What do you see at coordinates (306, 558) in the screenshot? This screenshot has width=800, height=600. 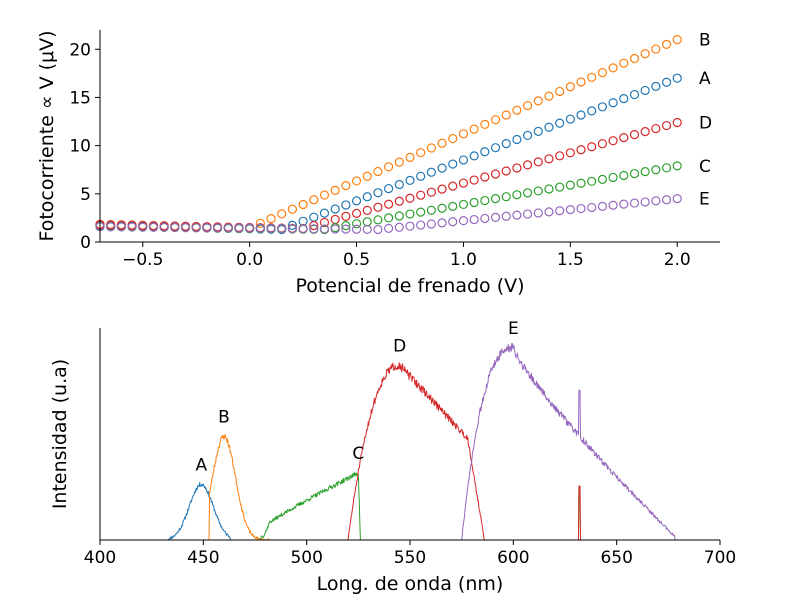 I see `spectra-x-tick-label: 500` at bounding box center [306, 558].